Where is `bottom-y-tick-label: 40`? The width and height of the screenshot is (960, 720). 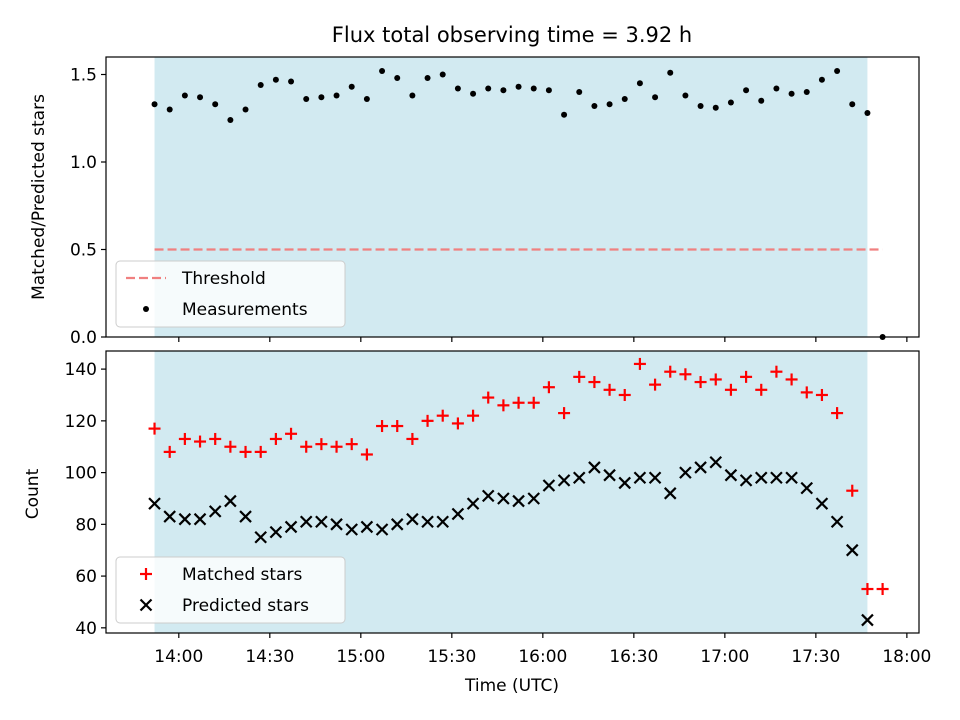 bottom-y-tick-label: 40 is located at coordinates (86, 629).